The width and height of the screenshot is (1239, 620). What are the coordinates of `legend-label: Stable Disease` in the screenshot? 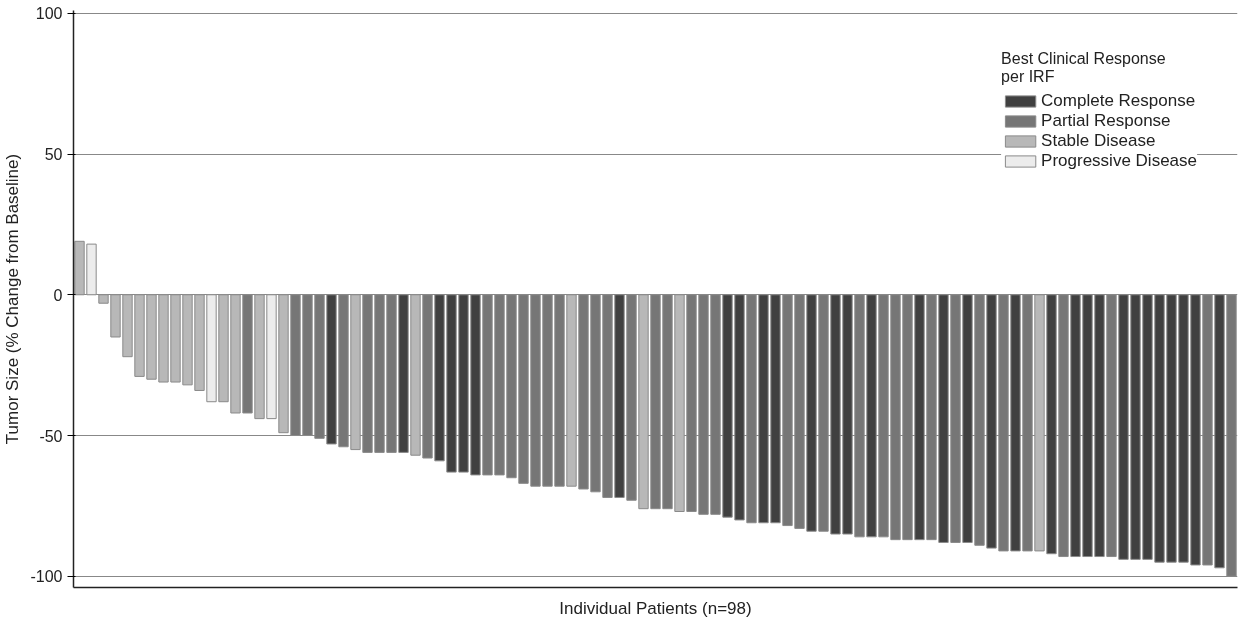 It's located at (1098, 141).